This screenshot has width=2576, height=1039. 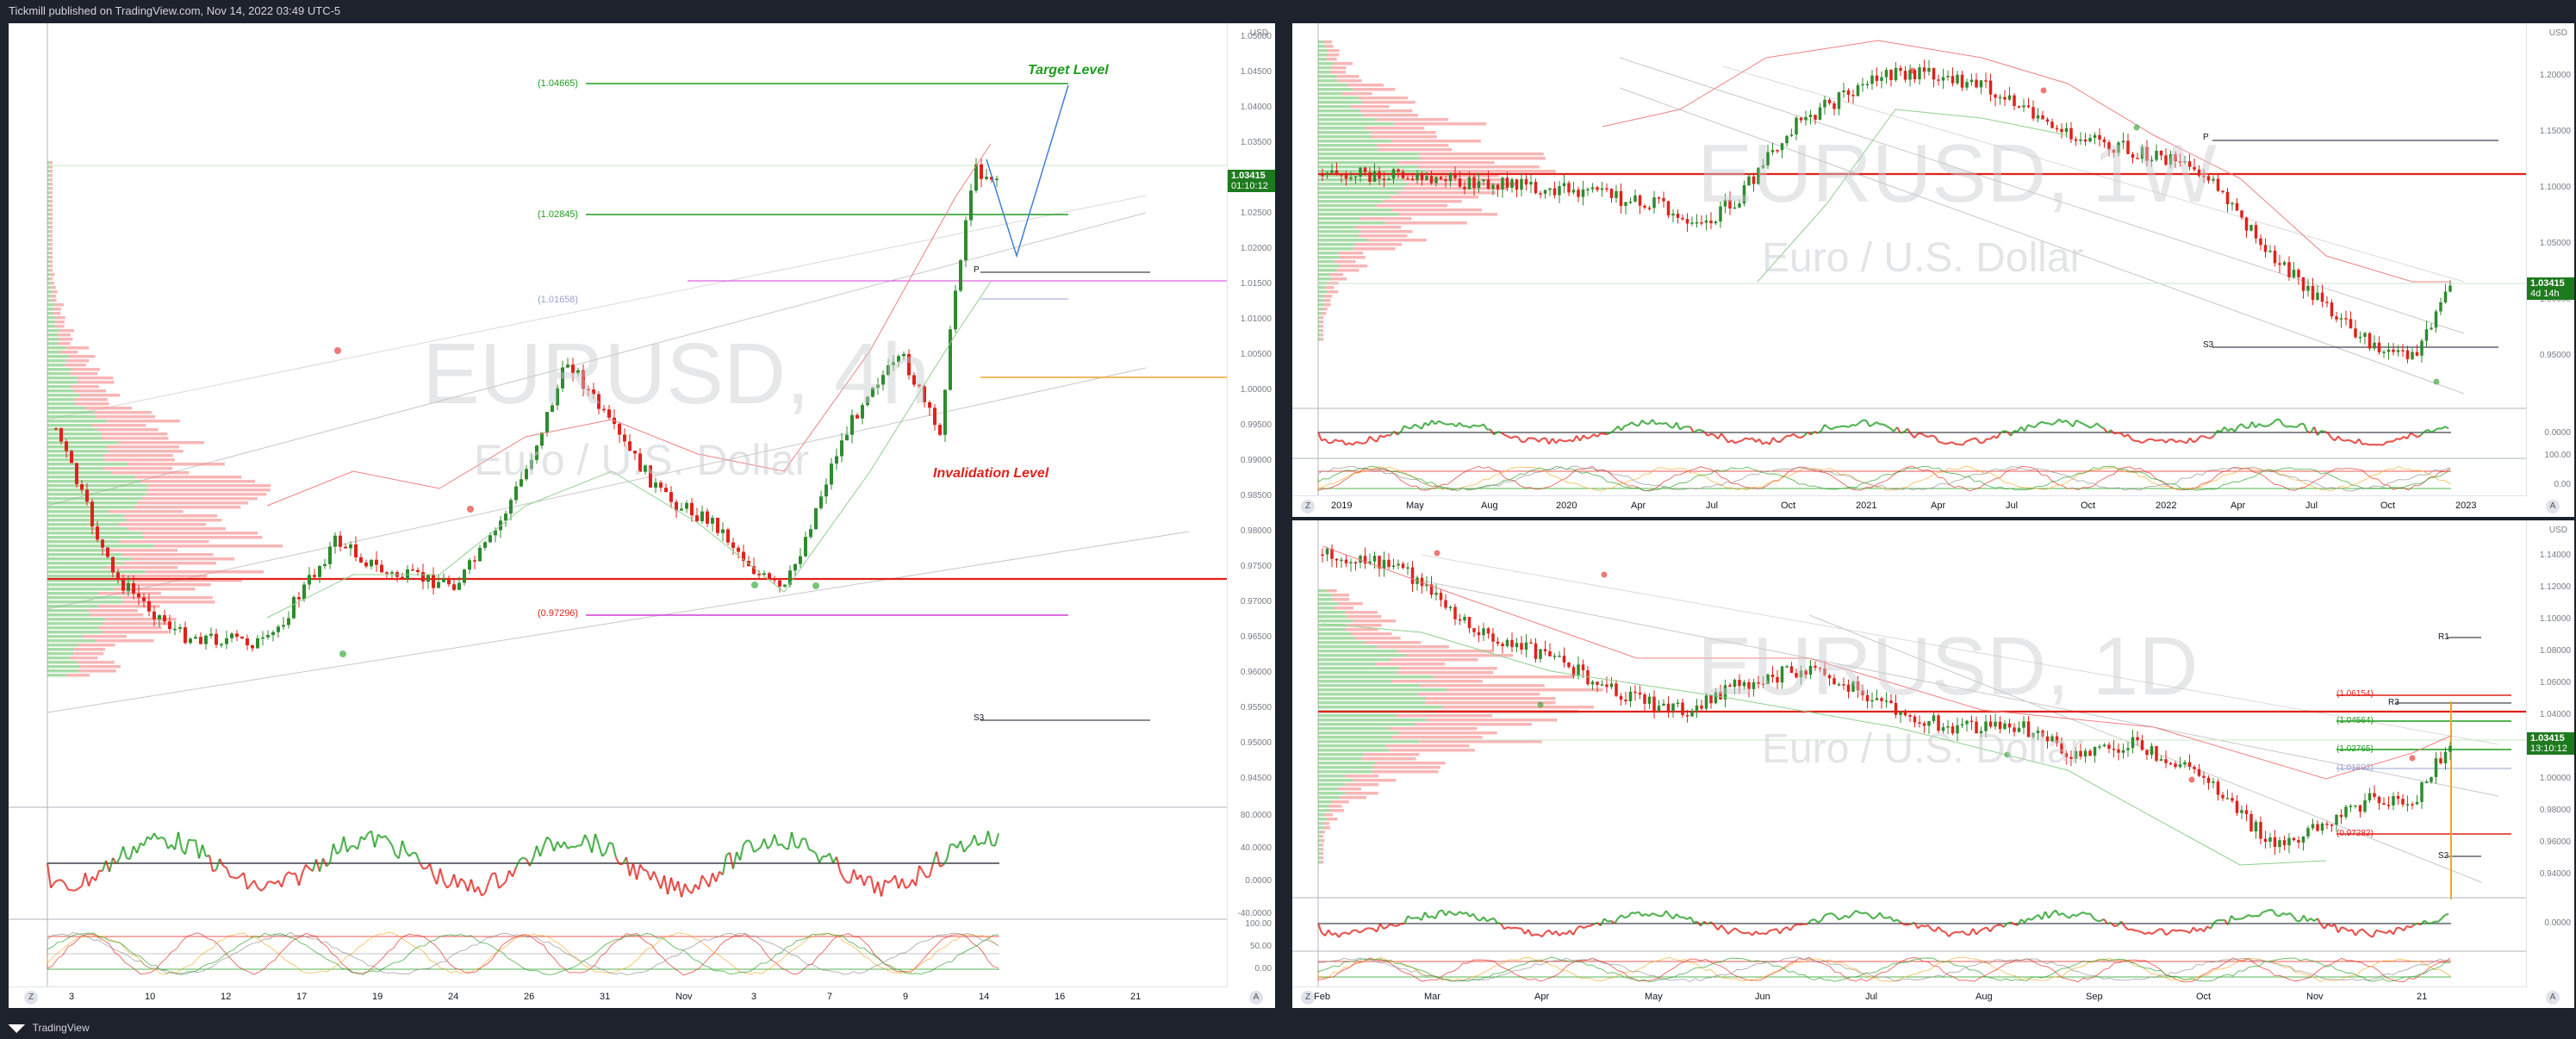 I want to click on time-tick: May, so click(x=1654, y=997).